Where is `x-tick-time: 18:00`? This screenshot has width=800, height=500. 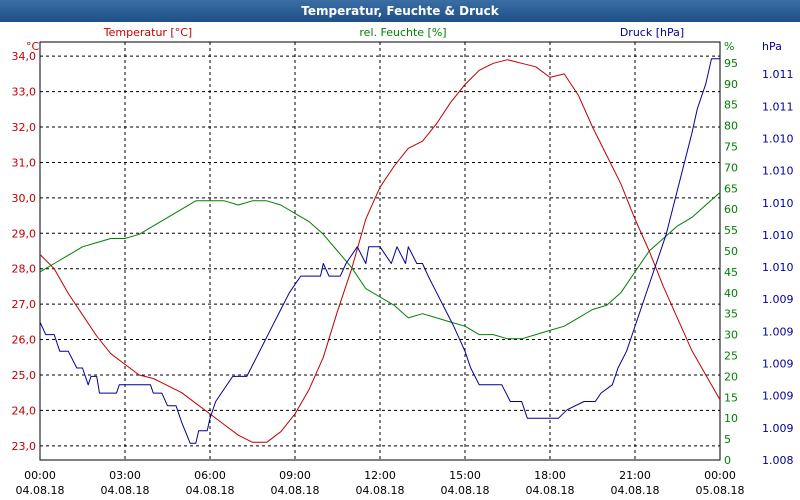 x-tick-time: 18:00 is located at coordinates (550, 475).